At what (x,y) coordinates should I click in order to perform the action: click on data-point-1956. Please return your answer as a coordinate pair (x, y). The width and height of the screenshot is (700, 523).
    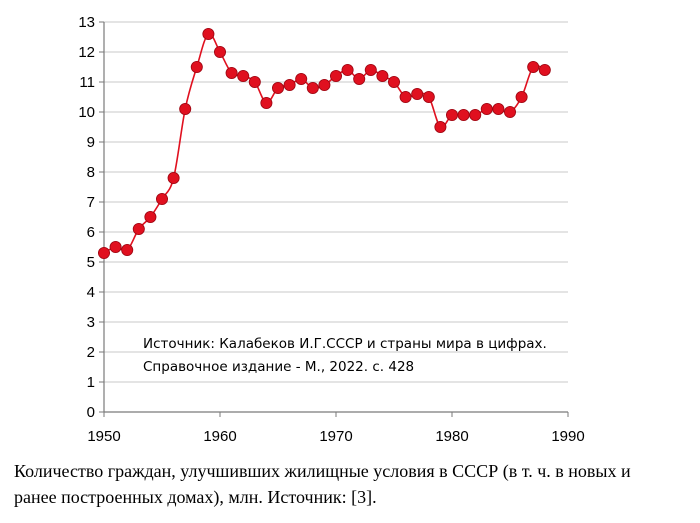
    Looking at the image, I should click on (173, 177).